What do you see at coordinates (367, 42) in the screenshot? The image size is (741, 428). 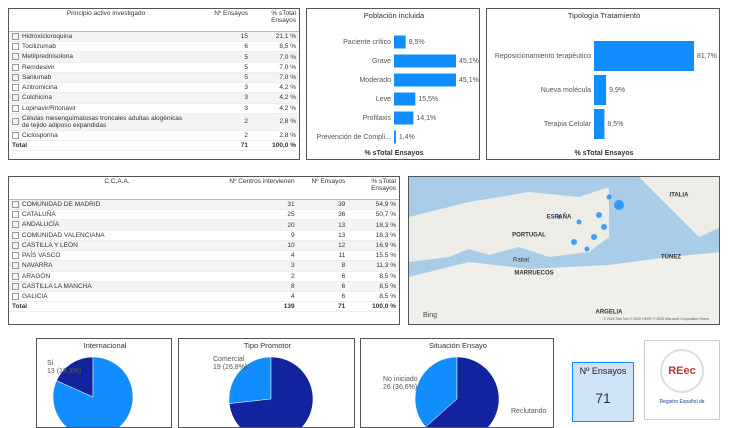 I see `category-label: Paciente crítico` at bounding box center [367, 42].